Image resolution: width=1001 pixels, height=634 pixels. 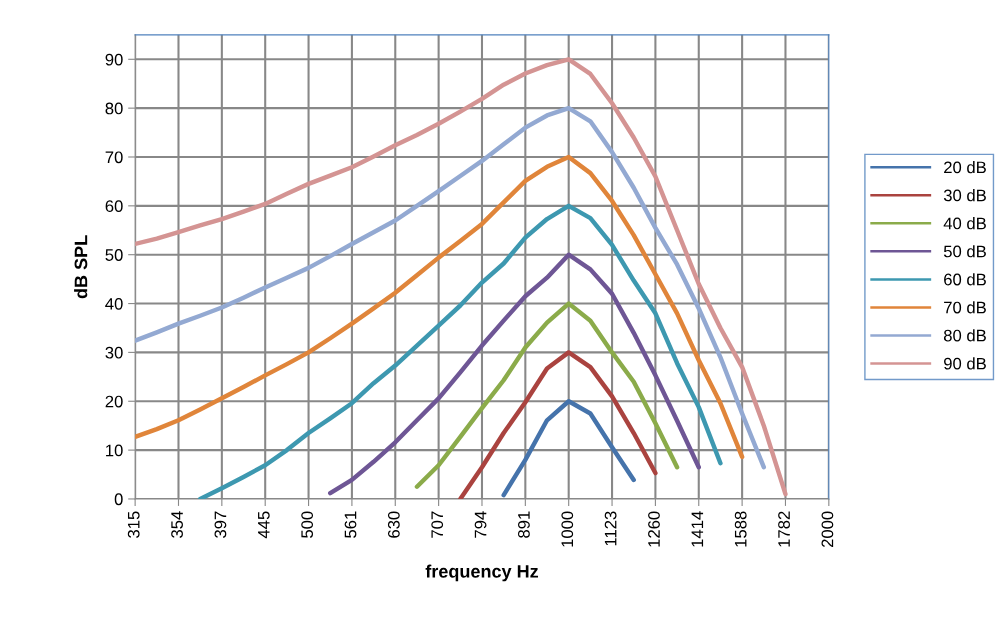 I want to click on legend-label: 40 dB, so click(x=964, y=223).